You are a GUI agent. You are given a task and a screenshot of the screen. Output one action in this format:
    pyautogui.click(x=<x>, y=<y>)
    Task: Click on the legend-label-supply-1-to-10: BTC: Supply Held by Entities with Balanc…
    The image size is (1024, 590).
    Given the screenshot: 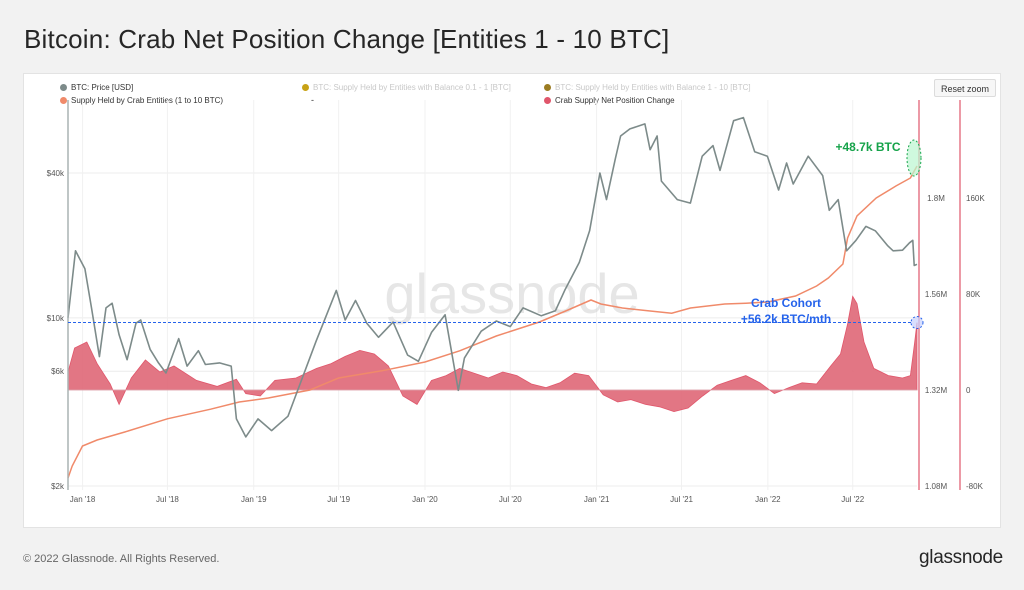 What is the action you would take?
    pyautogui.click(x=653, y=87)
    